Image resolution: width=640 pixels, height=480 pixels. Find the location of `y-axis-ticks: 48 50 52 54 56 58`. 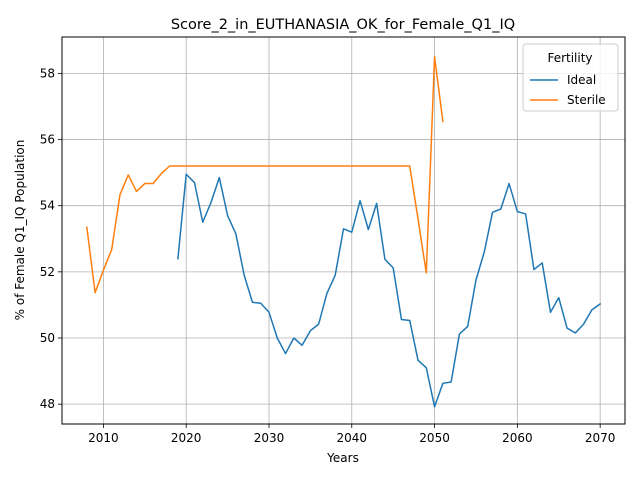

y-axis-ticks: 48 50 52 54 56 58 is located at coordinates (51, 238).